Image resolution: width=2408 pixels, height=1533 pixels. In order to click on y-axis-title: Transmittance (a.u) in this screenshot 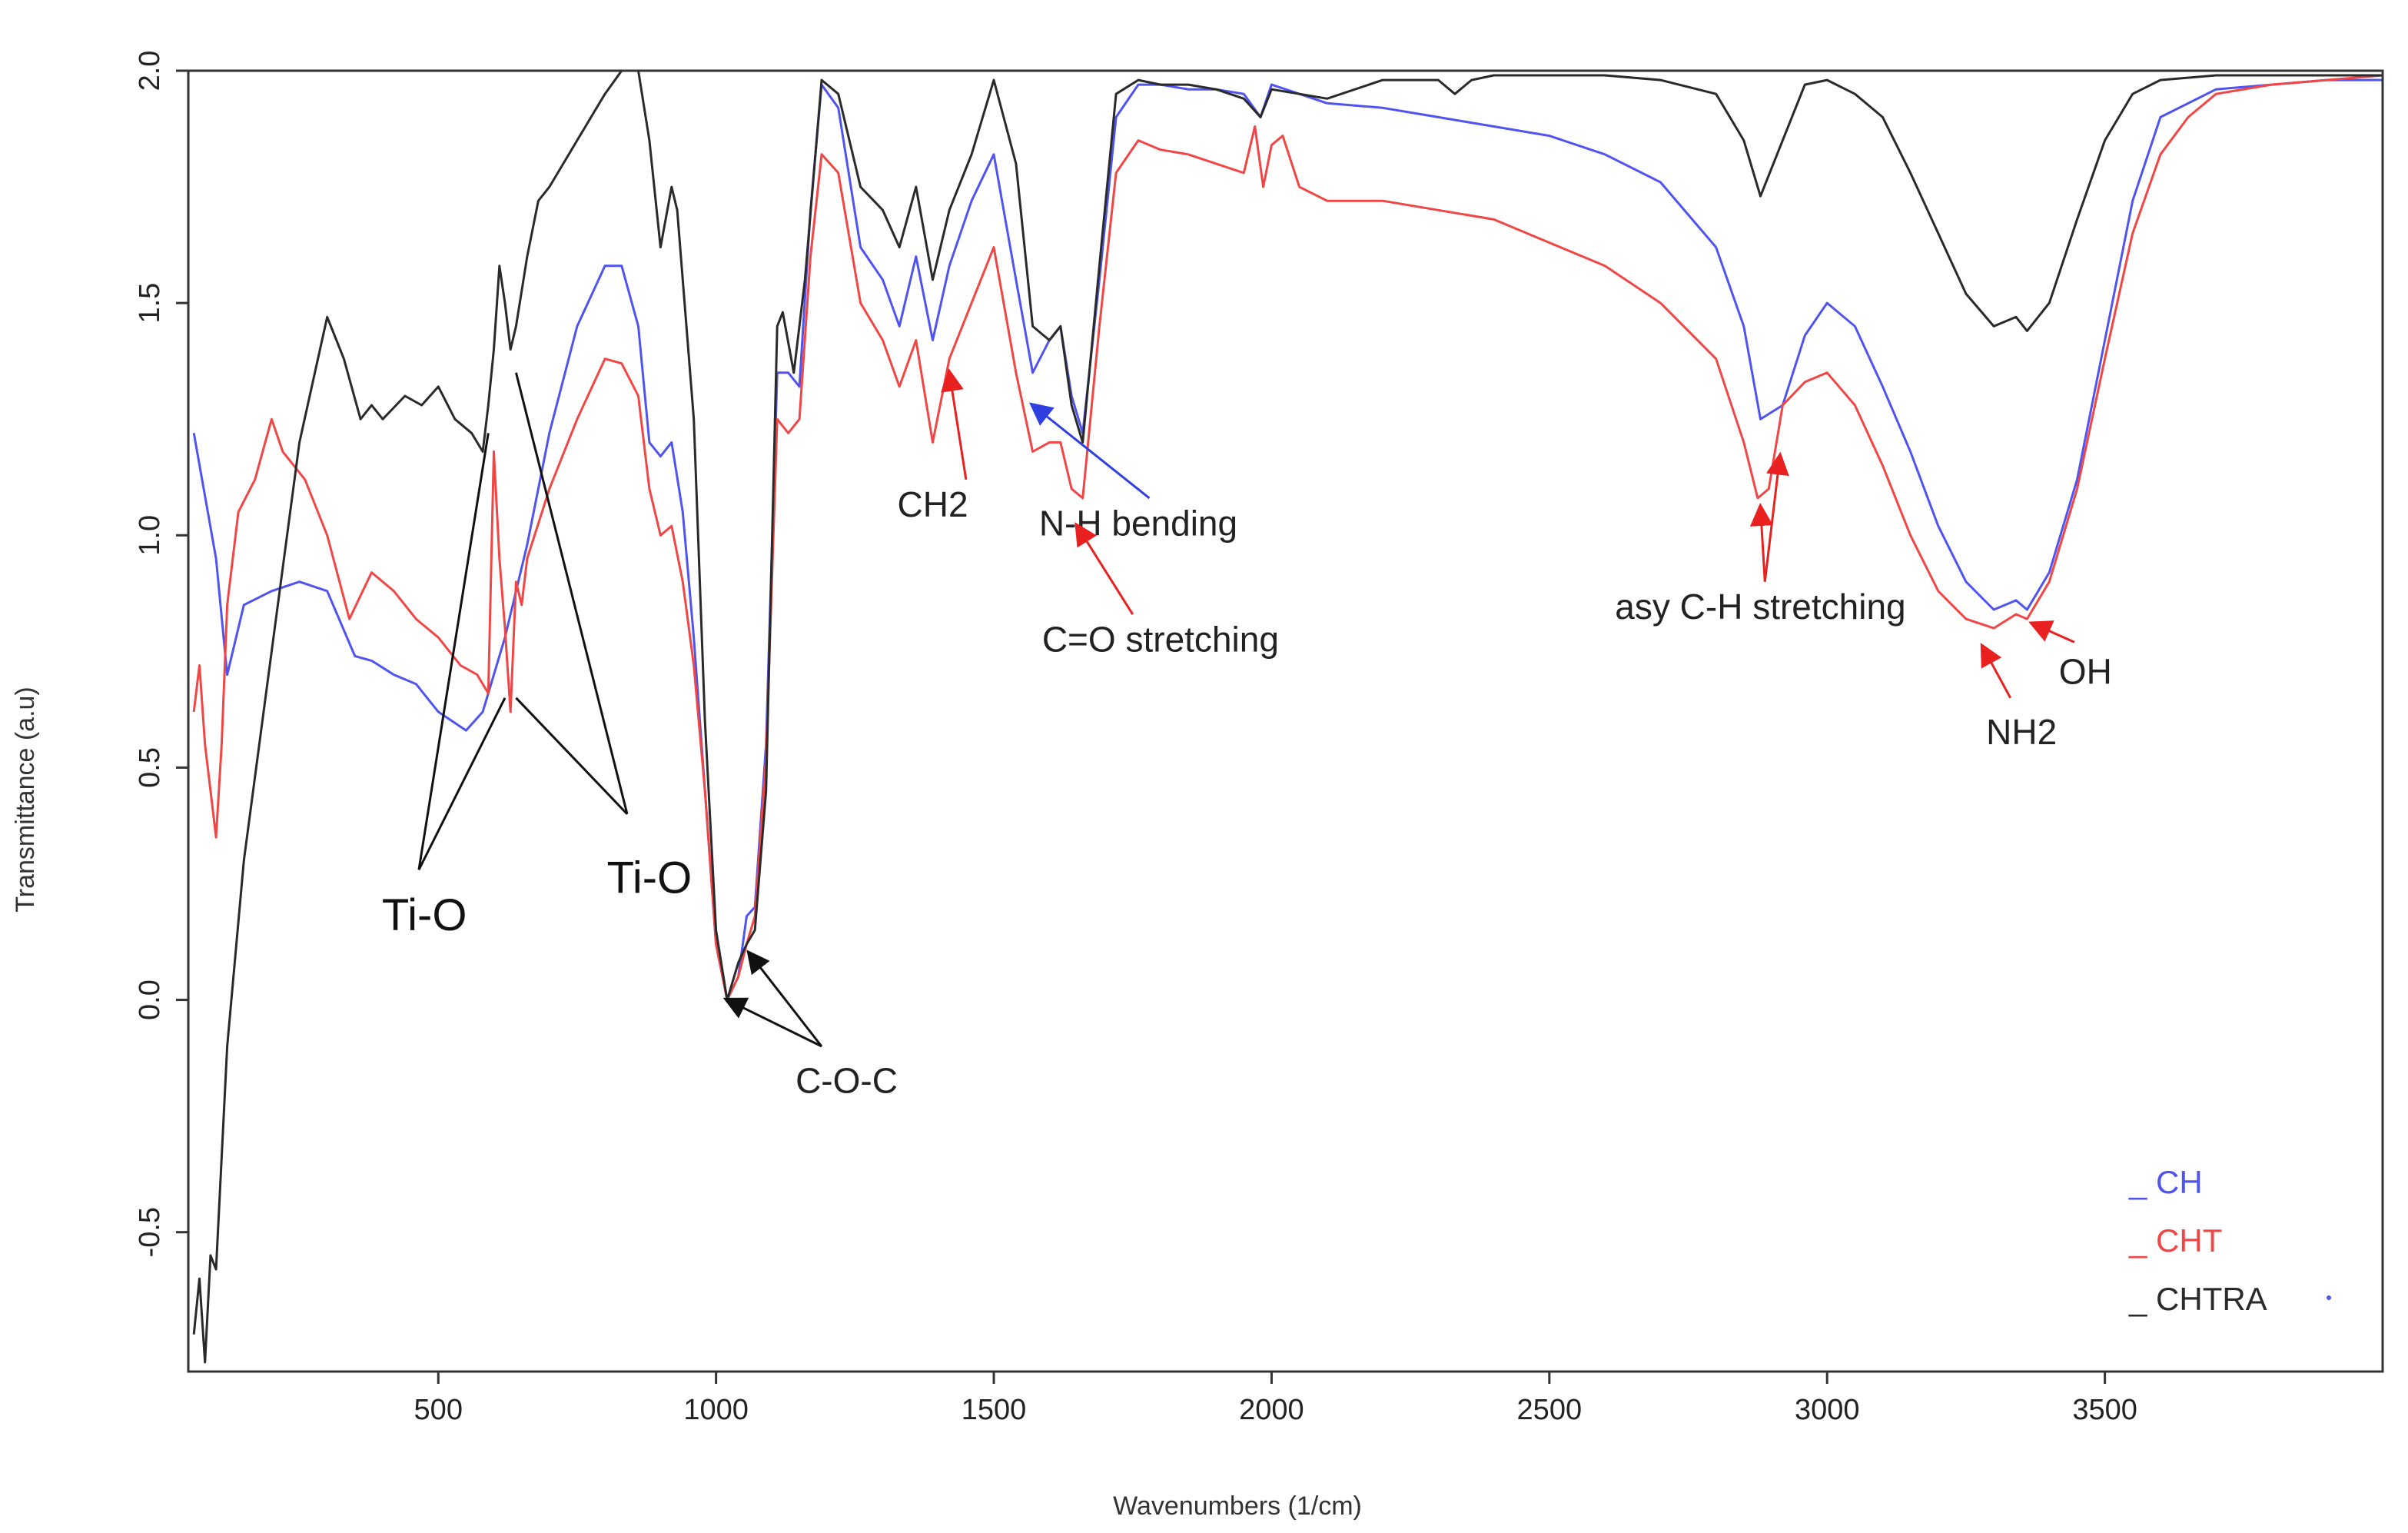, I will do `click(25, 800)`.